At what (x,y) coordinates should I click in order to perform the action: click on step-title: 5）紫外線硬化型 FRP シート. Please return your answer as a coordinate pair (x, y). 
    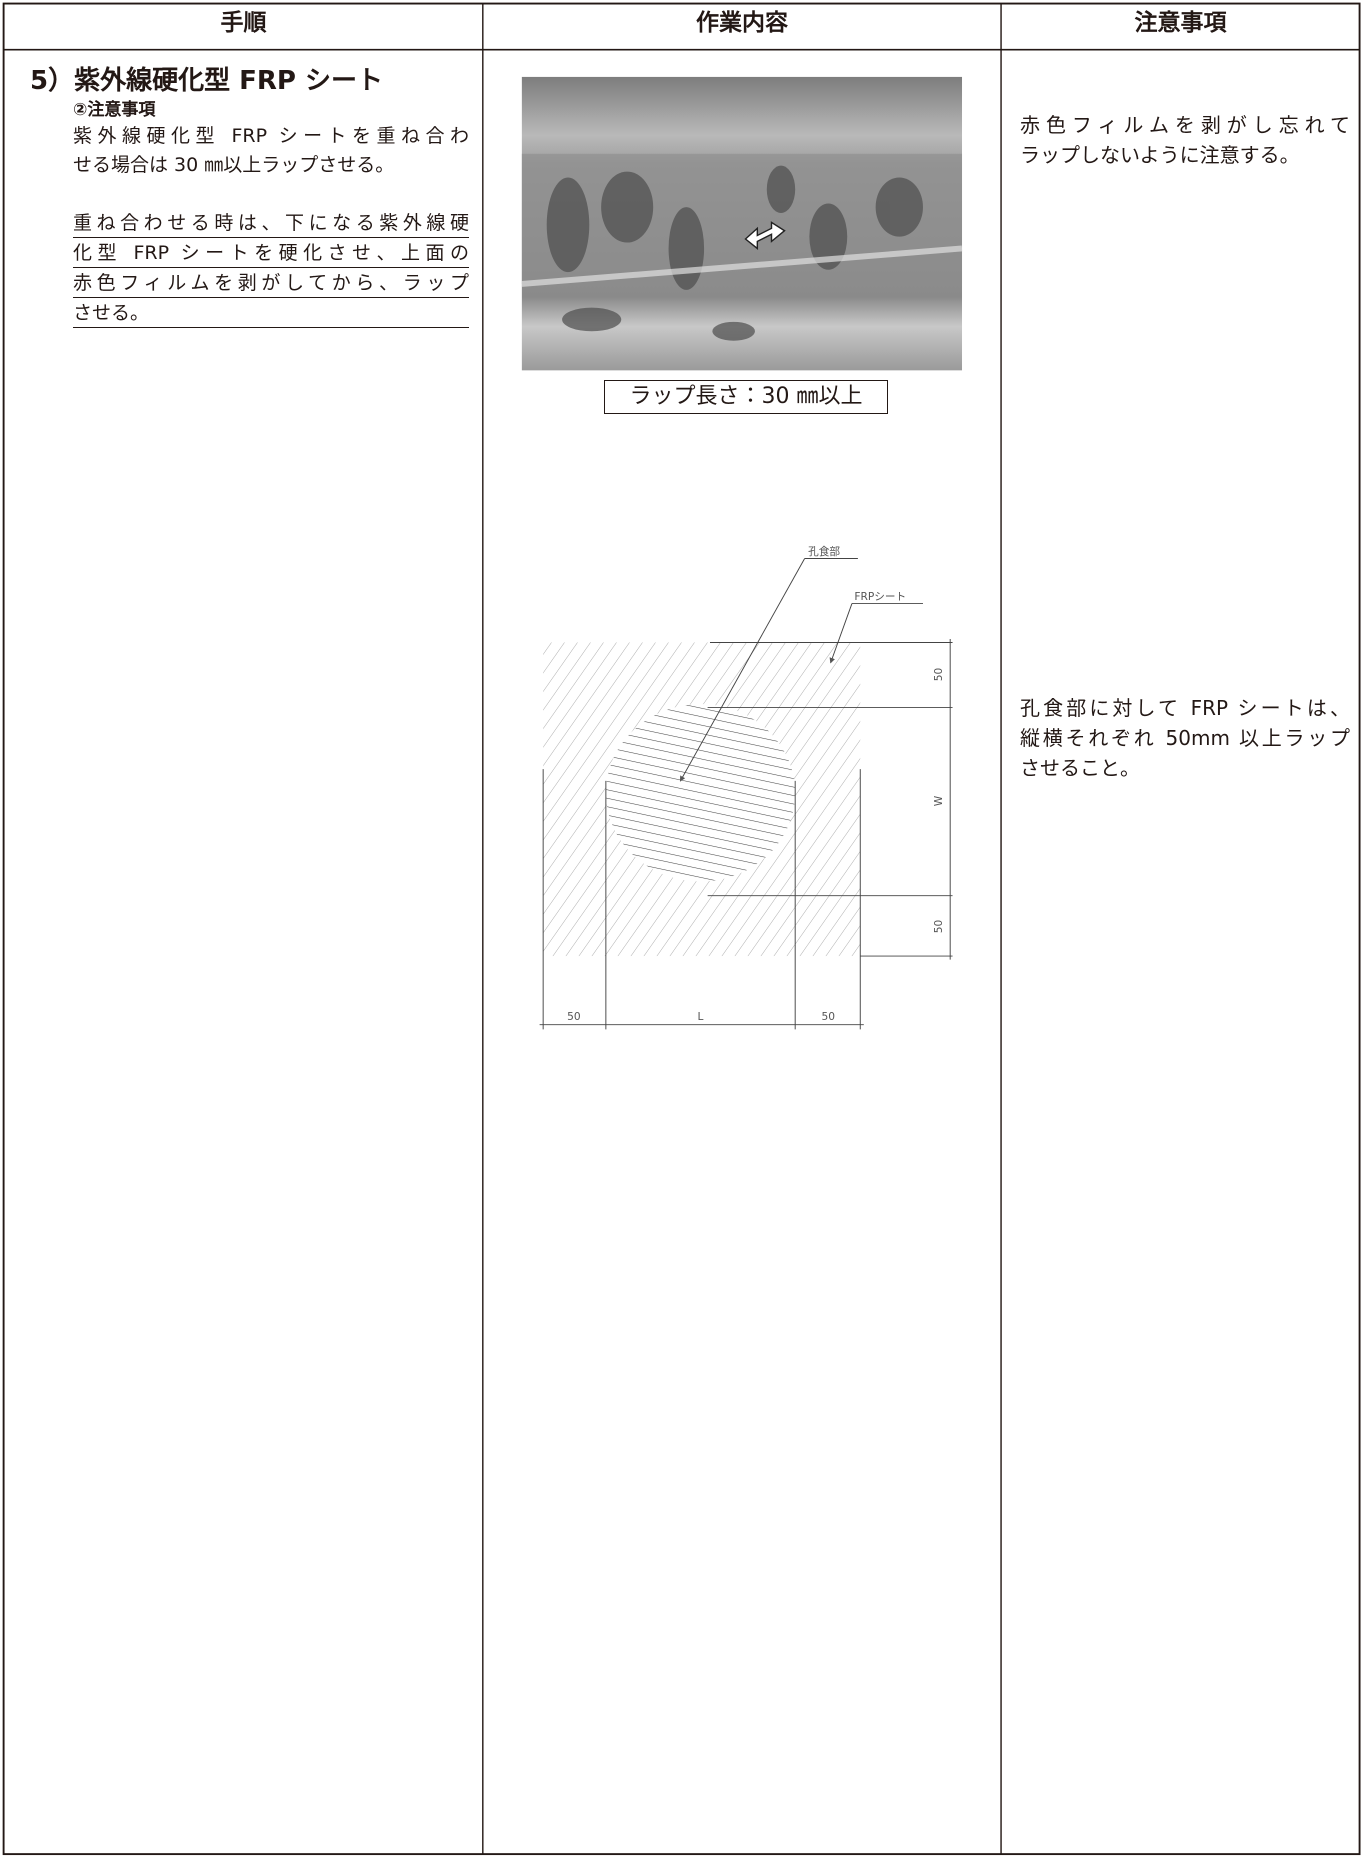
    Looking at the image, I should click on (207, 81).